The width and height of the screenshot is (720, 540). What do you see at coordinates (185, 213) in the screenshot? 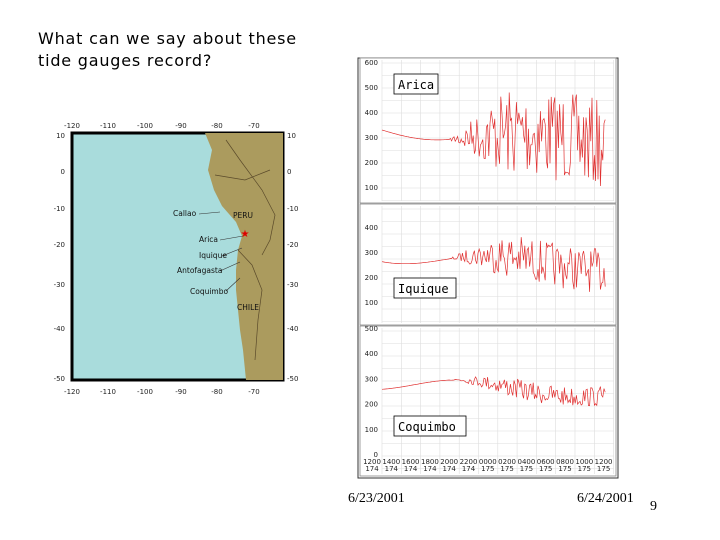
I see `place-label: Callao` at bounding box center [185, 213].